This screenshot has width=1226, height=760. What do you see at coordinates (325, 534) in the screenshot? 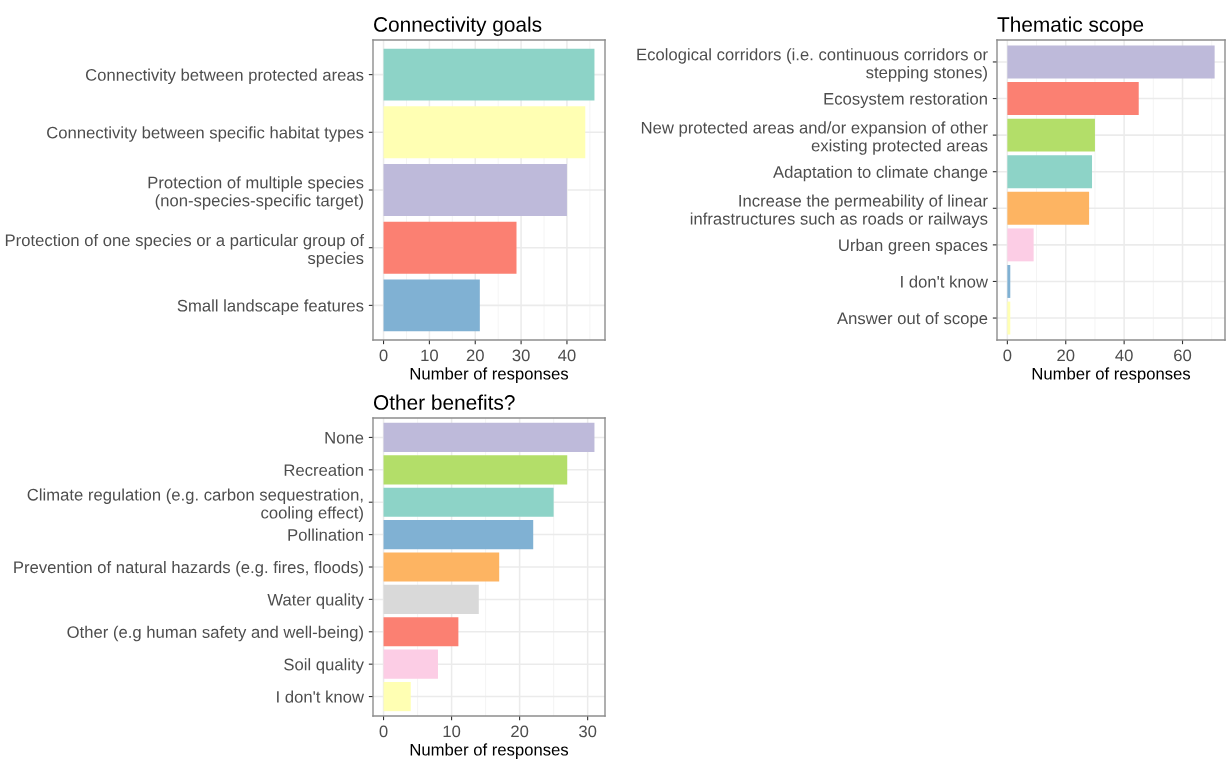
I see `y-tick-label: Pollination` at bounding box center [325, 534].